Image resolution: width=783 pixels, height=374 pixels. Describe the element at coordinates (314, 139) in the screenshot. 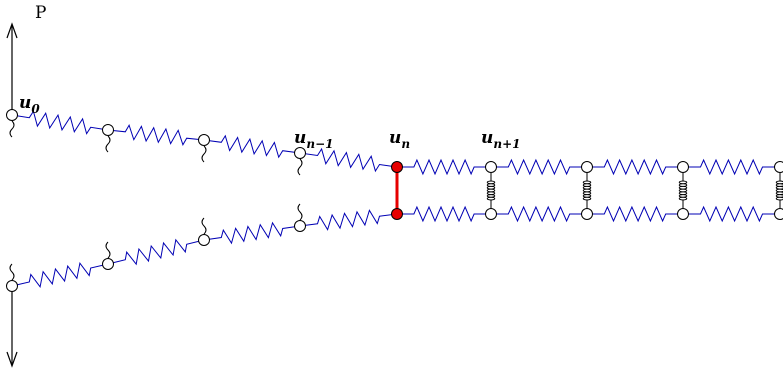

I see `label-un-minus-1: un−1` at that location.